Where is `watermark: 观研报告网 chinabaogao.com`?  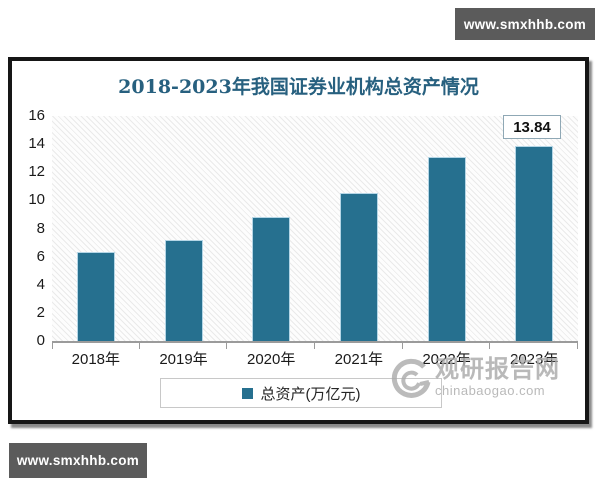
watermark: 观研报告网 chinabaogao.com is located at coordinates (475, 381).